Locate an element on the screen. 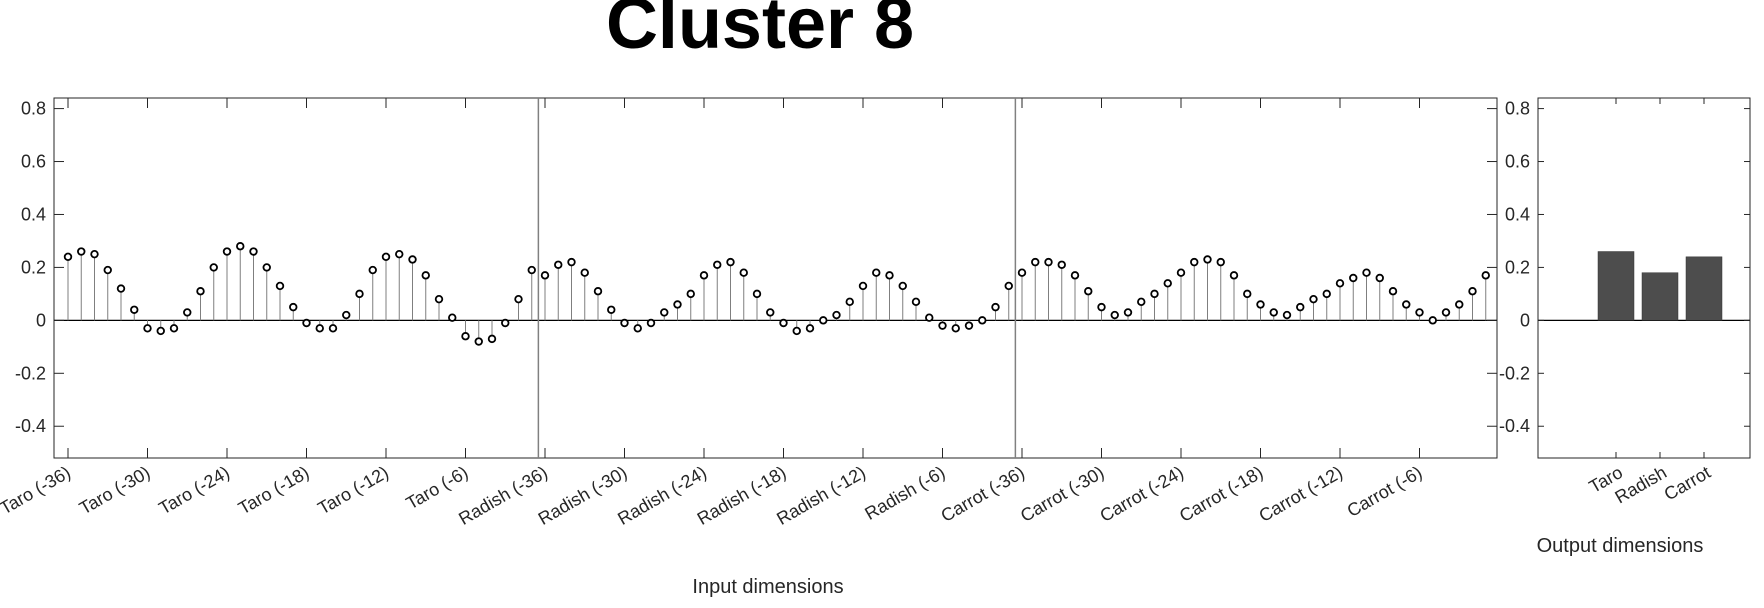 The width and height of the screenshot is (1764, 608). stem-x-tick-label: Radish (-36) is located at coordinates (503, 495).